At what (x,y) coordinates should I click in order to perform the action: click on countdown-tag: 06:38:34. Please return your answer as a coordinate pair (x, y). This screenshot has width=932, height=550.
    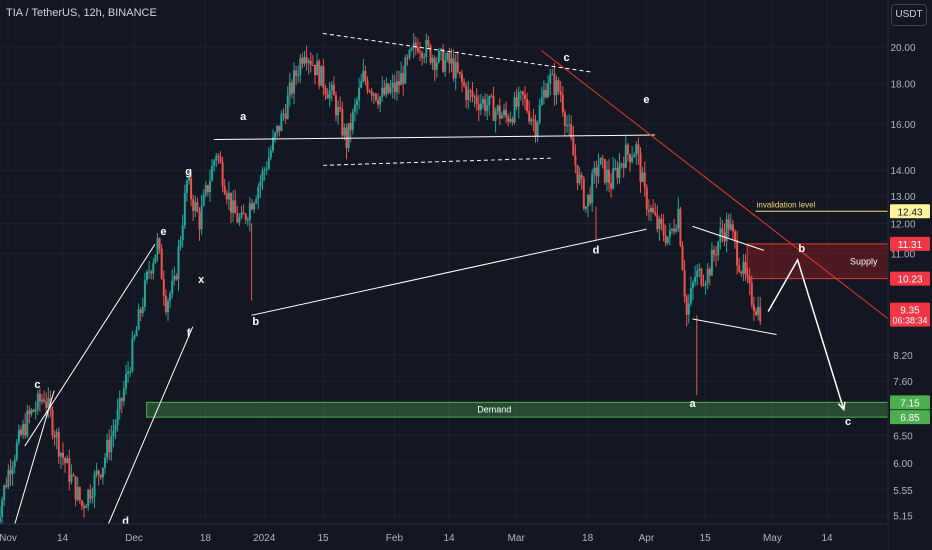
    Looking at the image, I should click on (909, 321).